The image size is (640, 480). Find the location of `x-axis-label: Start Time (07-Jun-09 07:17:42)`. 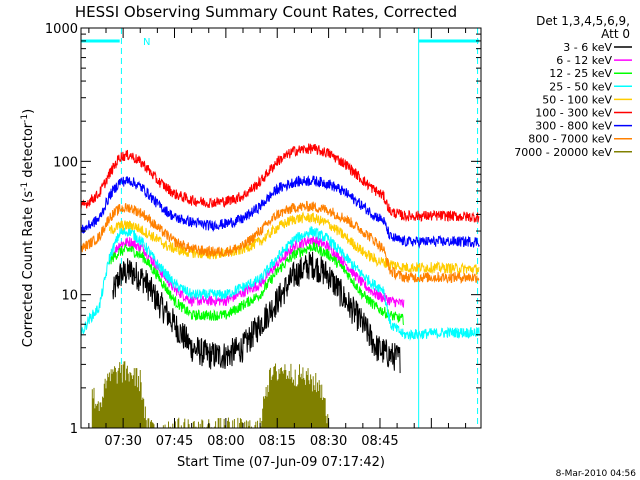

x-axis-label: Start Time (07-Jun-09 07:17:42) is located at coordinates (281, 462).